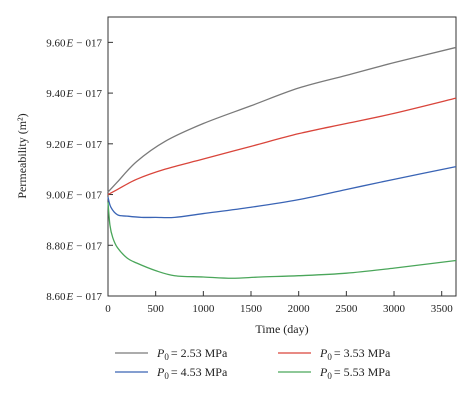 The height and width of the screenshot is (400, 474). Describe the element at coordinates (74, 246) in the screenshot. I see `y-tick-label: 8.80E −017` at that location.